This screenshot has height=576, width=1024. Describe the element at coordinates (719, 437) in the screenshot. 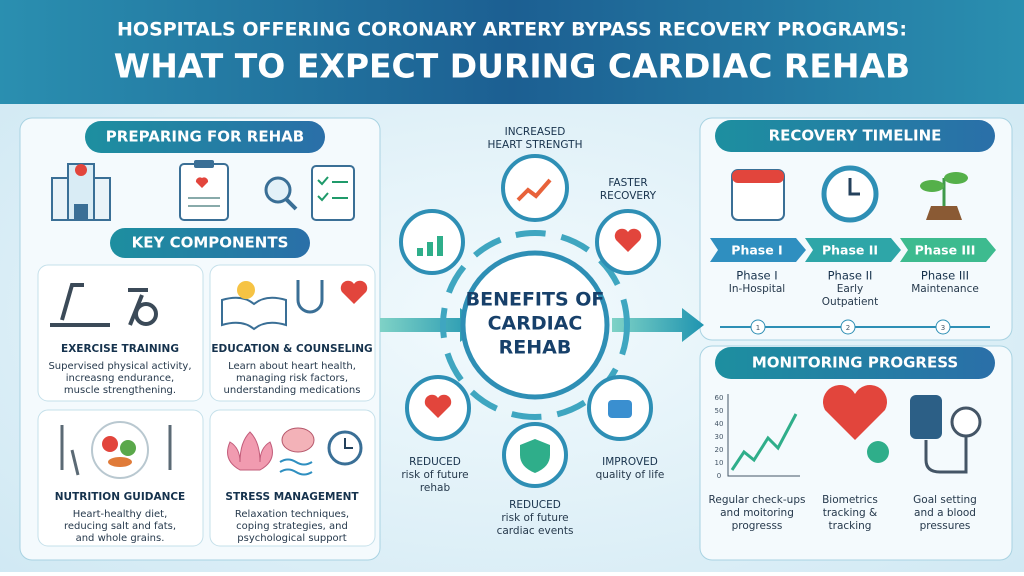

I see `chart-tick-label: 30` at that location.